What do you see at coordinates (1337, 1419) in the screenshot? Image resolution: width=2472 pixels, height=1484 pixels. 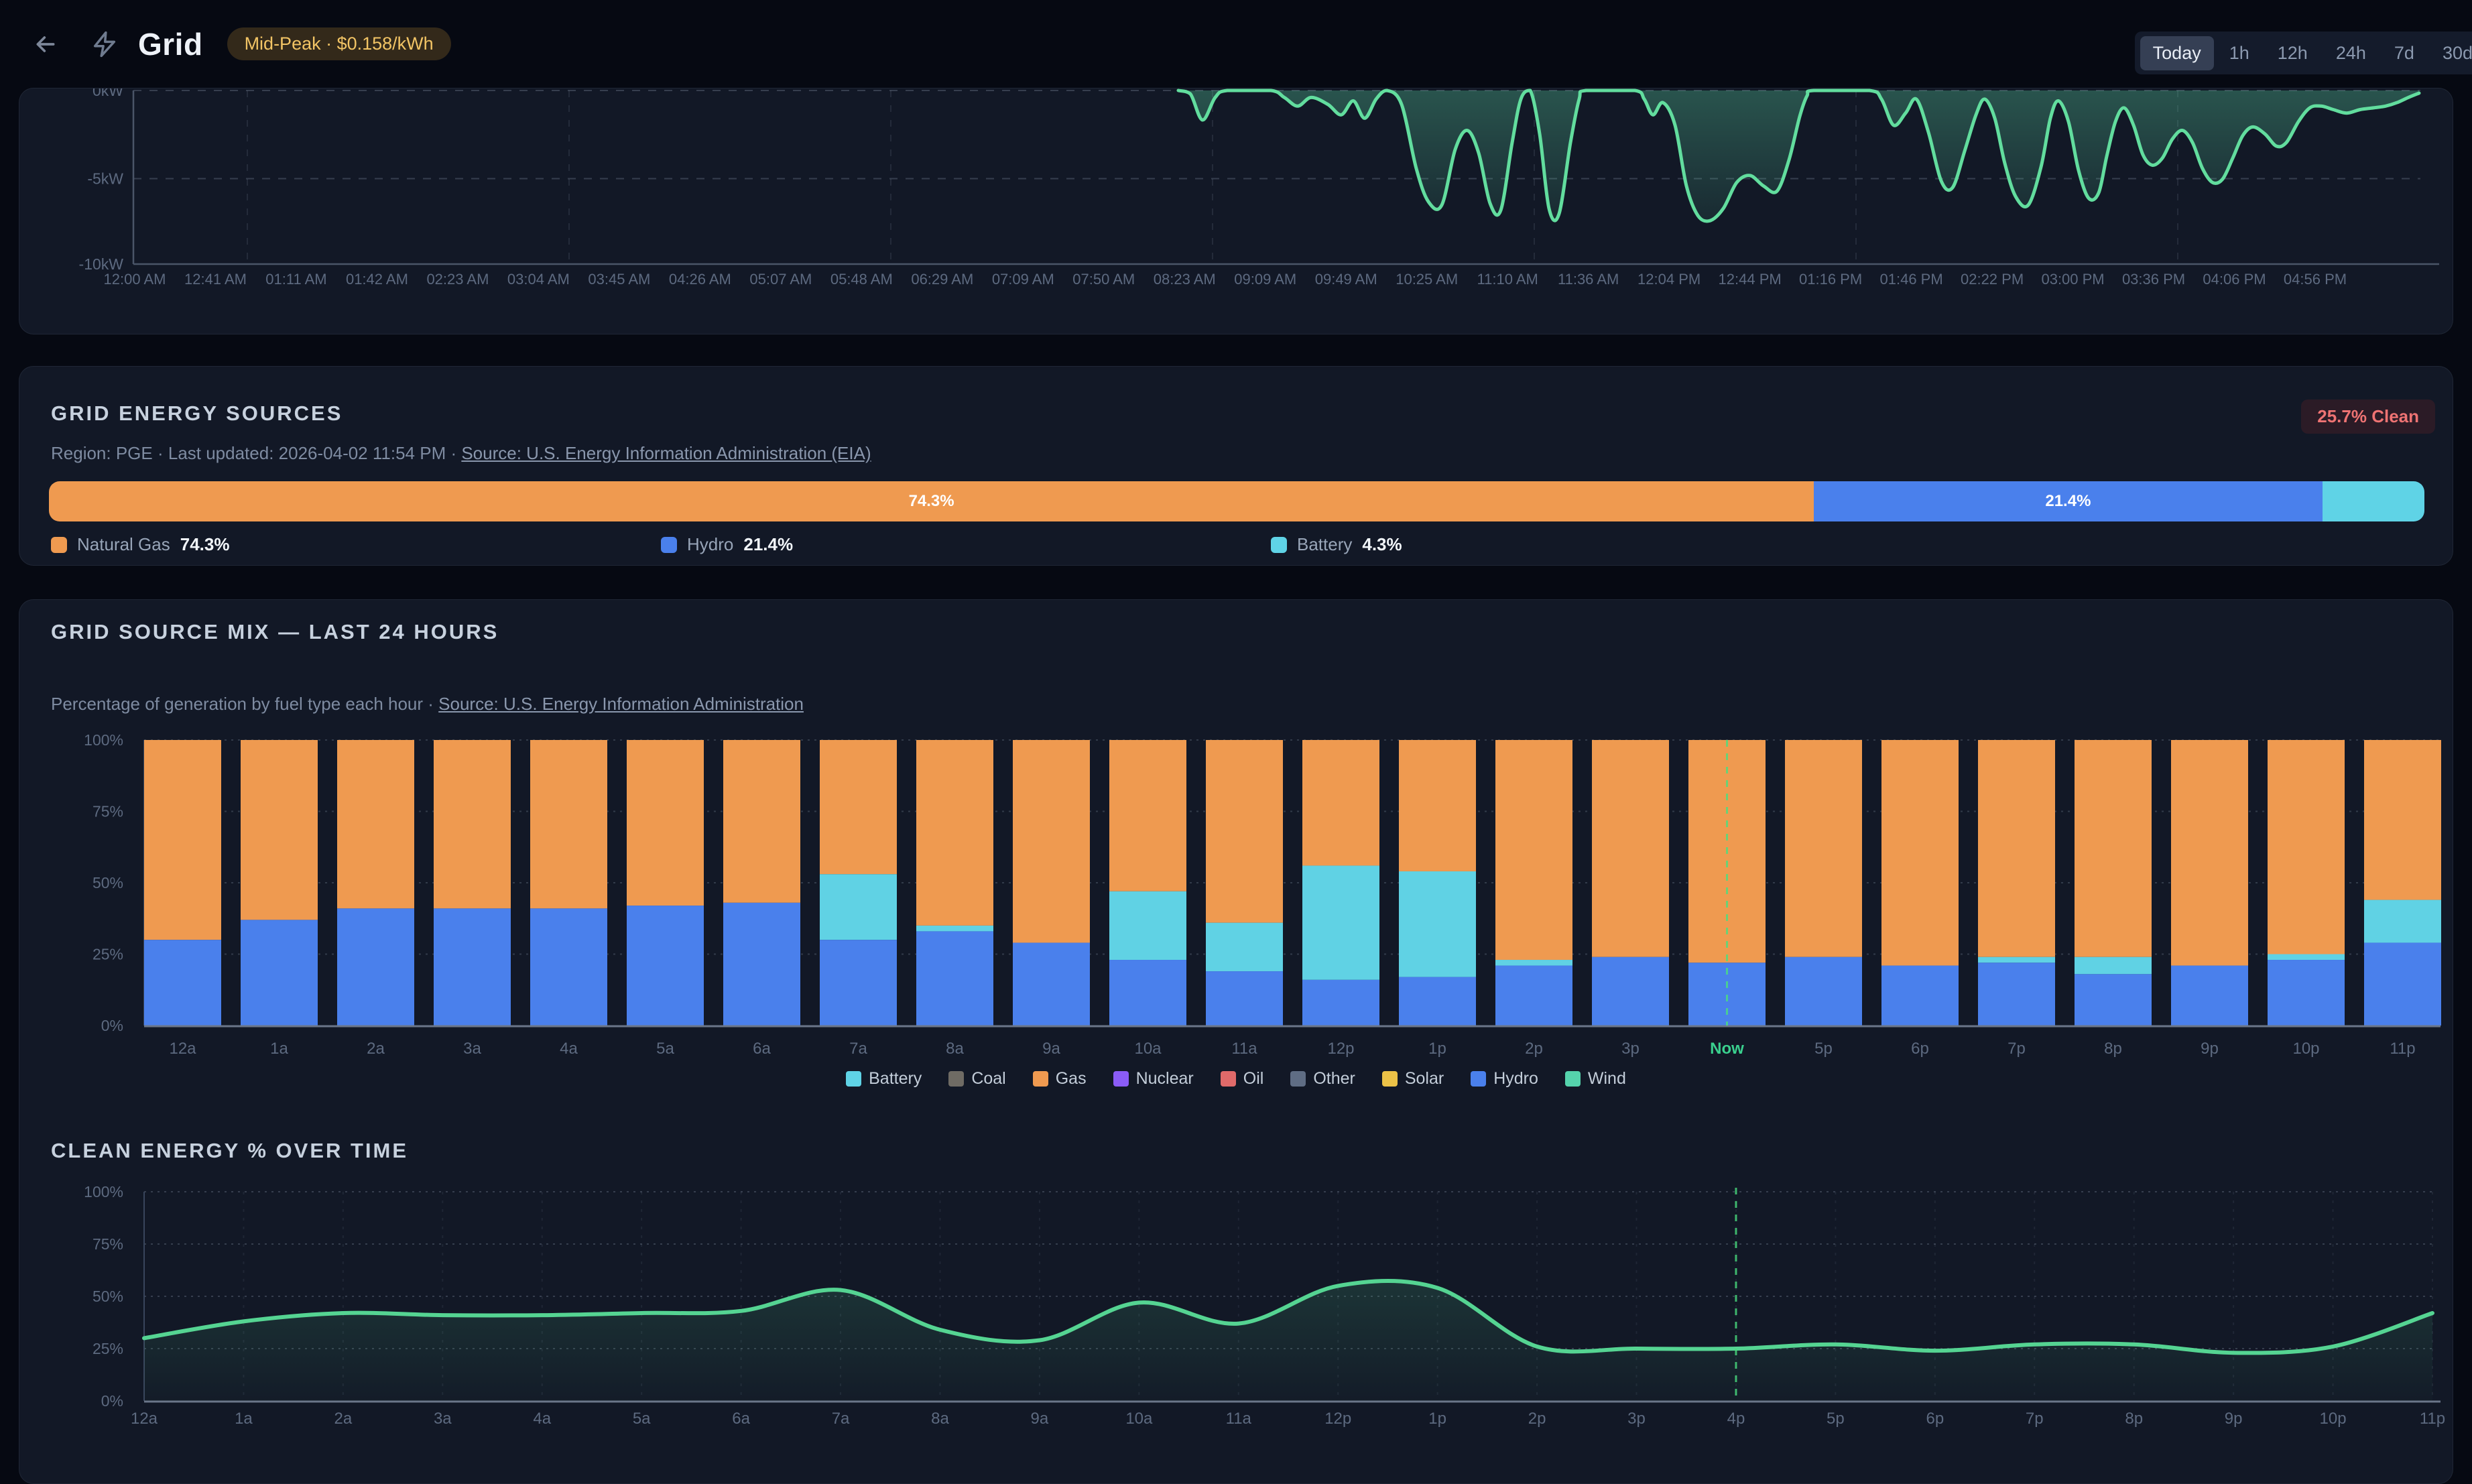 I see `axis-tick-label: 12p` at bounding box center [1337, 1419].